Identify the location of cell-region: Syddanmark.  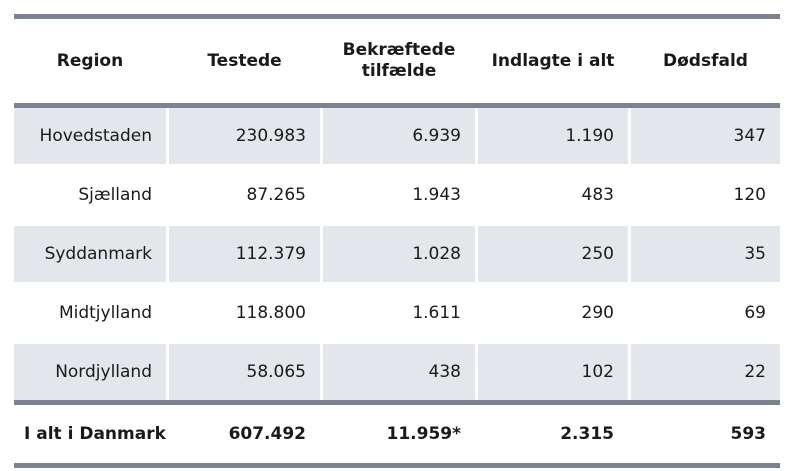
(90, 254).